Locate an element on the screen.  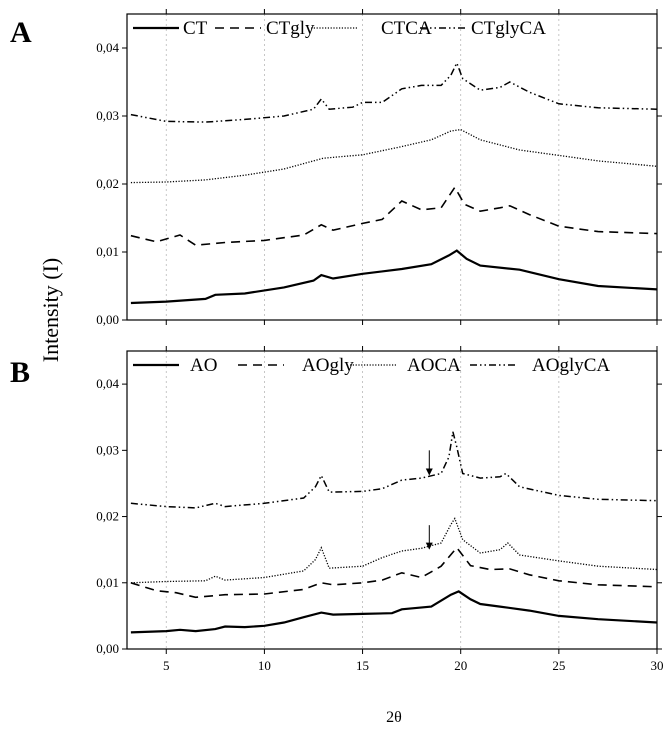
legend-label: CT is located at coordinates (195, 28).